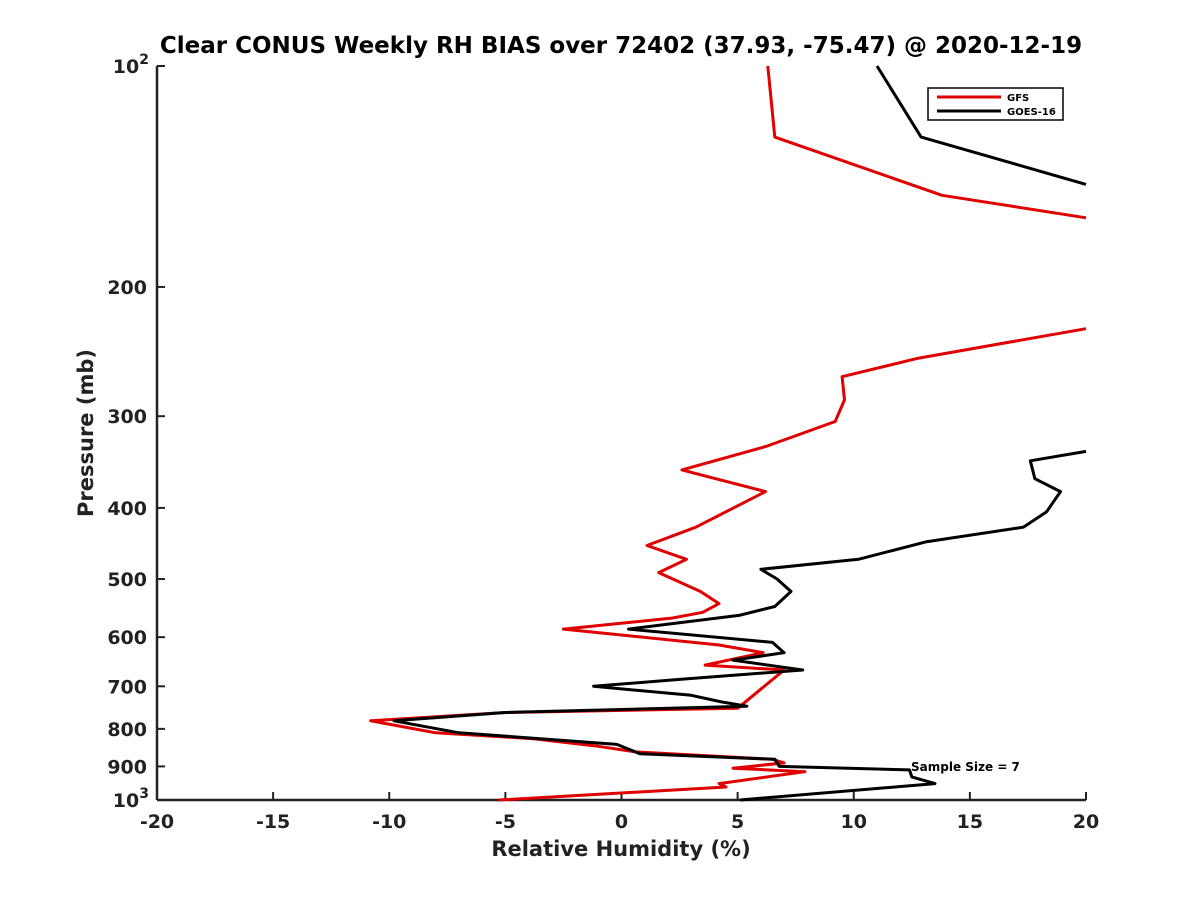 Image resolution: width=1200 pixels, height=900 pixels. What do you see at coordinates (127, 687) in the screenshot?
I see `y-tick-label: 700` at bounding box center [127, 687].